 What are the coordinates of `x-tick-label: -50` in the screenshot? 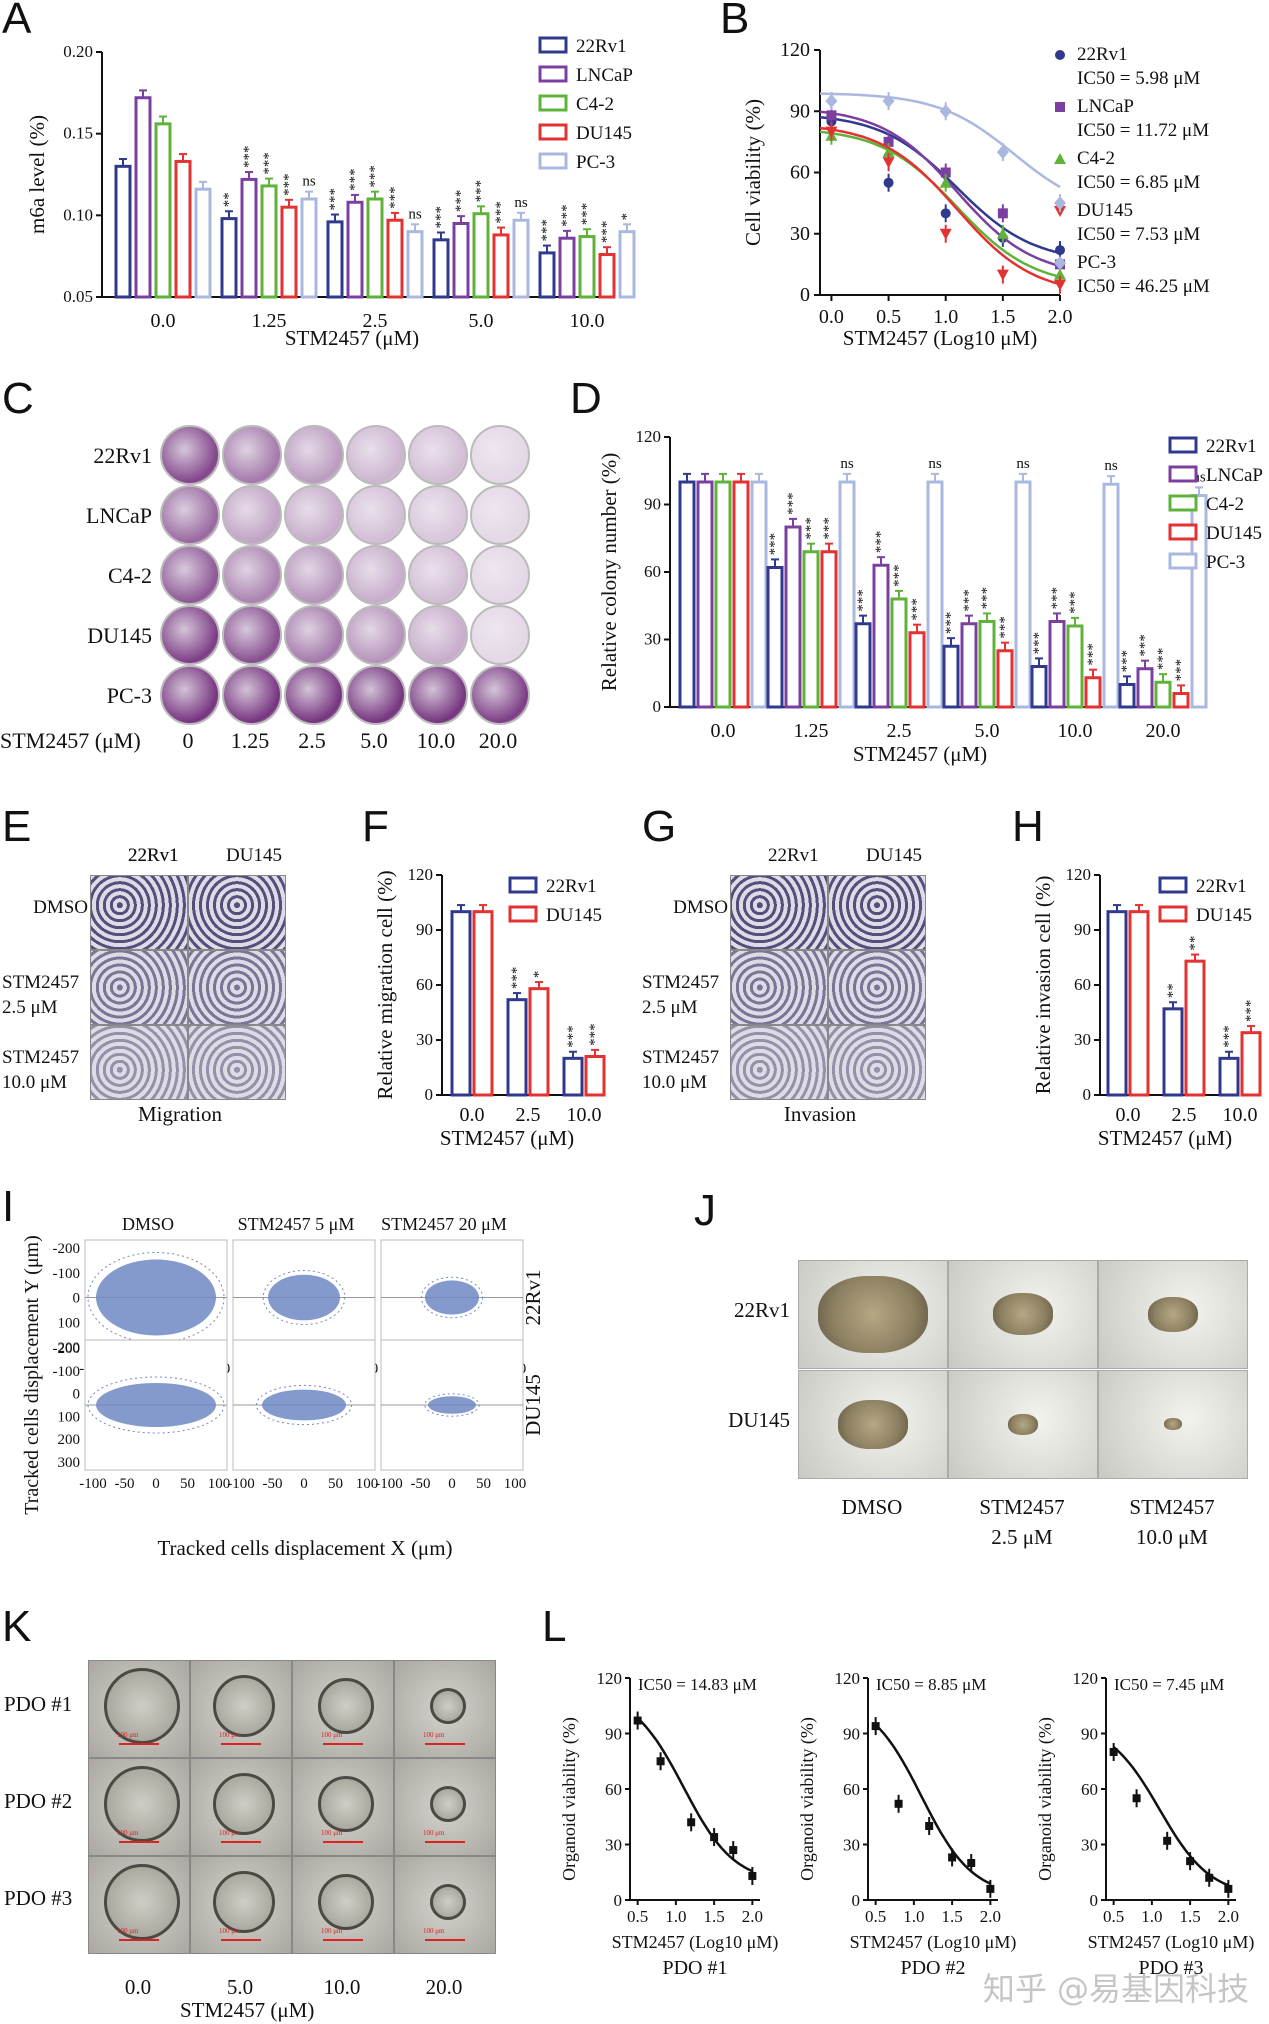 It's located at (273, 1484).